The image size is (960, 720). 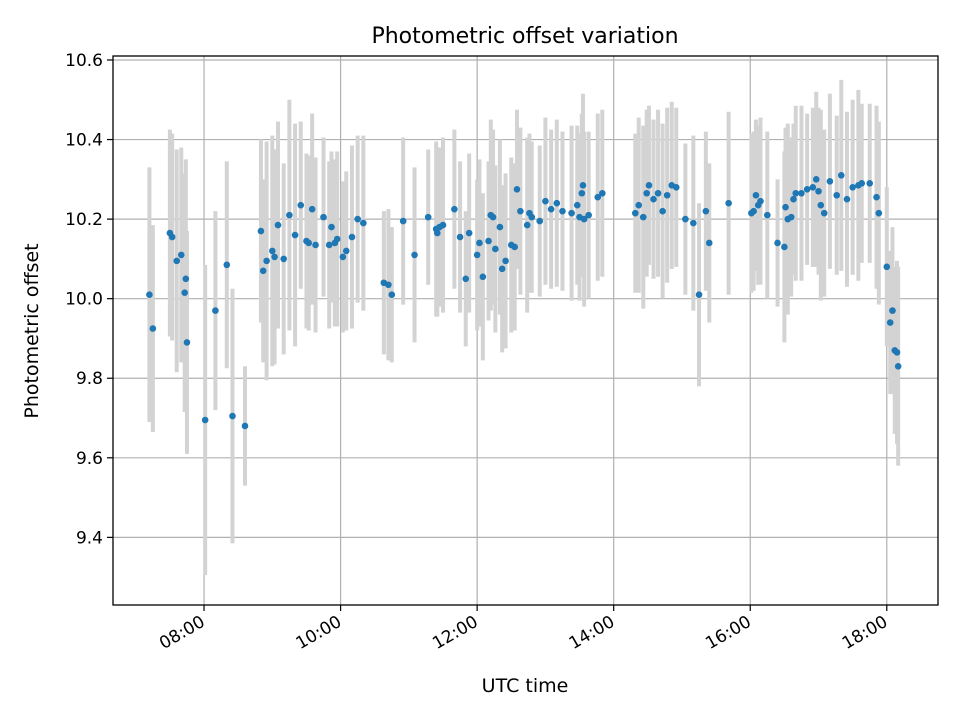 What do you see at coordinates (89, 538) in the screenshot?
I see `y-tick-label: 9.4` at bounding box center [89, 538].